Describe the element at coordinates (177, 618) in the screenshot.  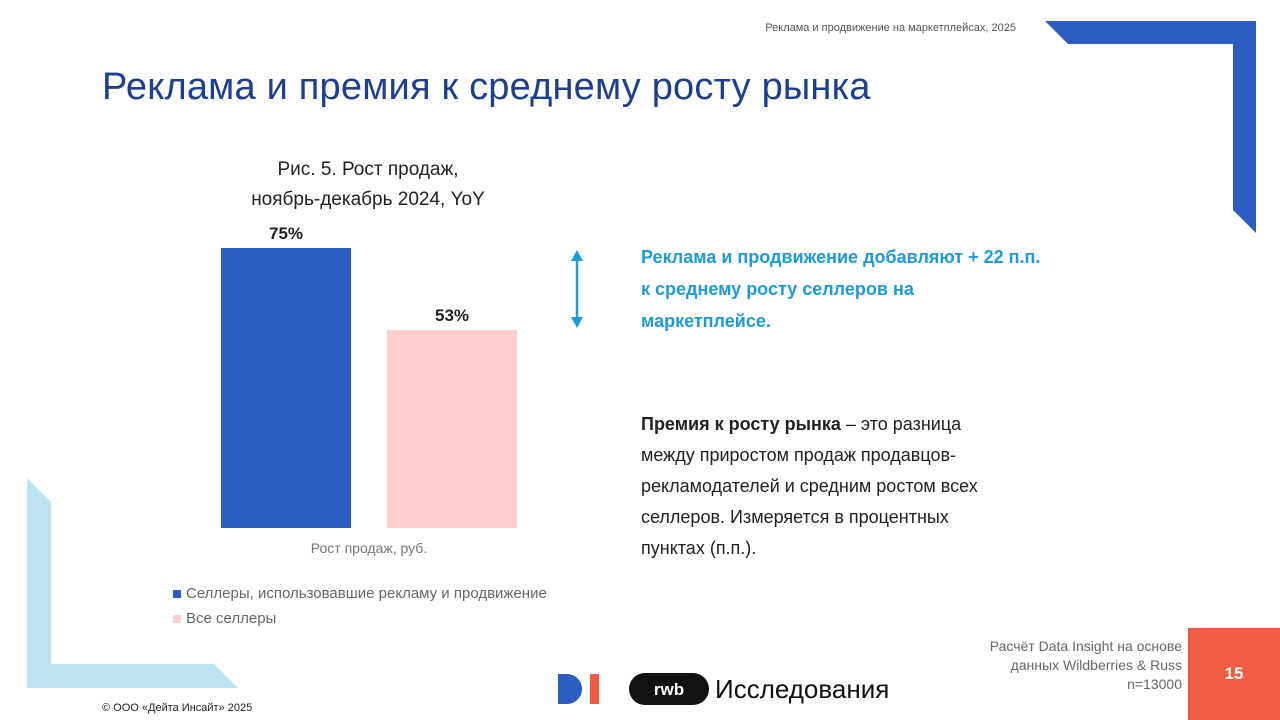
I see `legend-swatch-pink` at that location.